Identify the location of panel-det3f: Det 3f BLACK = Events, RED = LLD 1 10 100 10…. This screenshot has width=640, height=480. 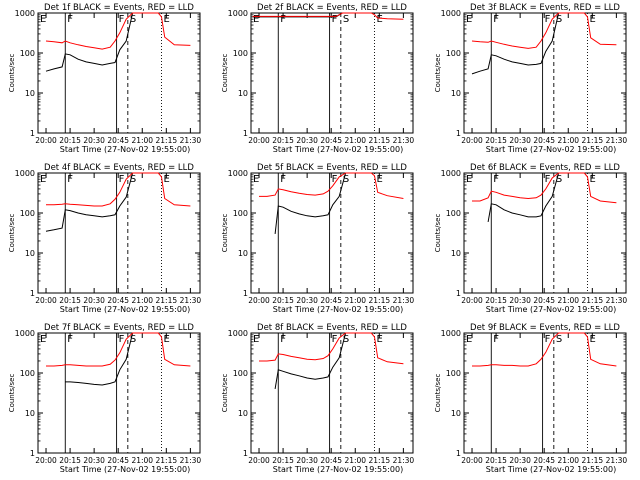
(530, 78).